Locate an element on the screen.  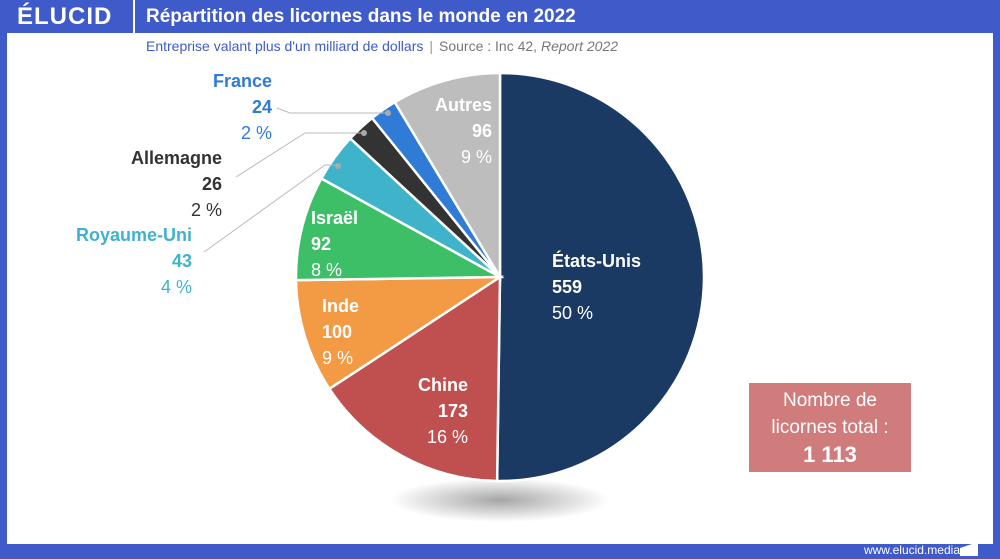
slice-value: 559 is located at coordinates (567, 287).